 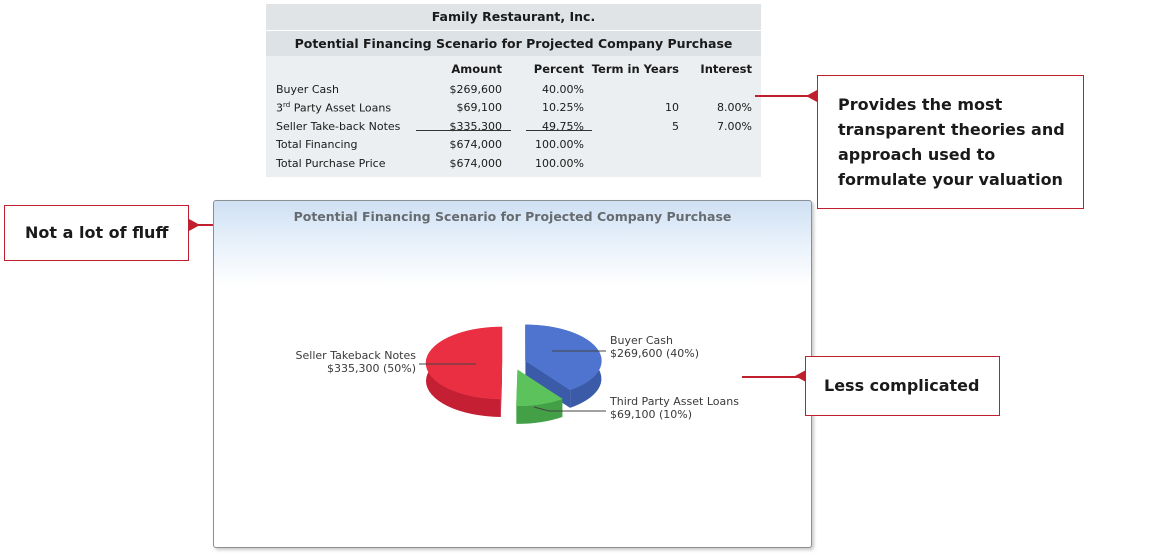 What do you see at coordinates (476, 126) in the screenshot?
I see `row-amount: $335,300` at bounding box center [476, 126].